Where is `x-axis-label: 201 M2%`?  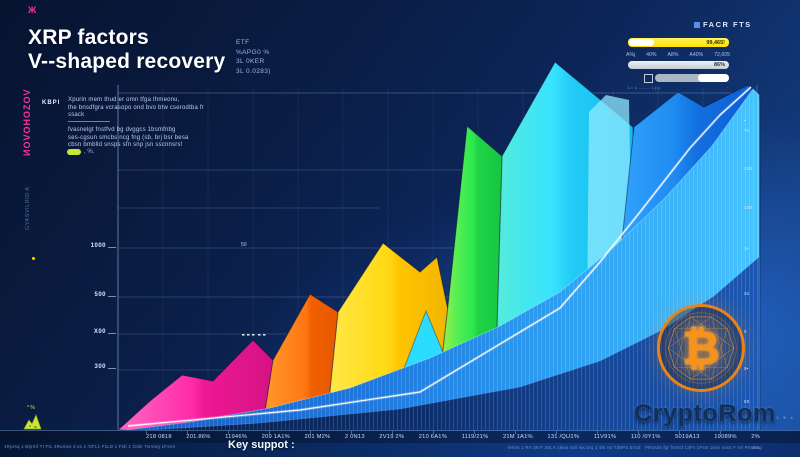
x-axis-label: 201 M2% is located at coordinates (317, 437).